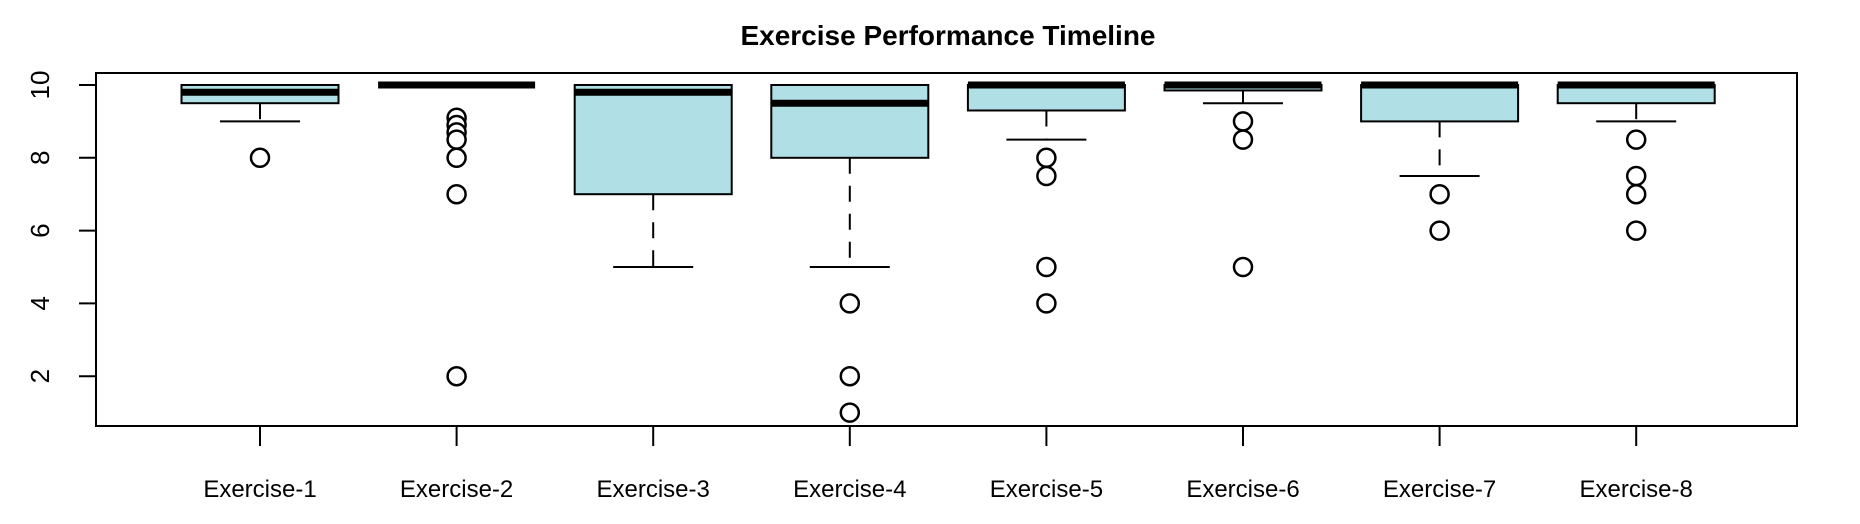 Image resolution: width=1860 pixels, height=524 pixels. I want to click on x-tick-label: Exercise-8, so click(1636, 489).